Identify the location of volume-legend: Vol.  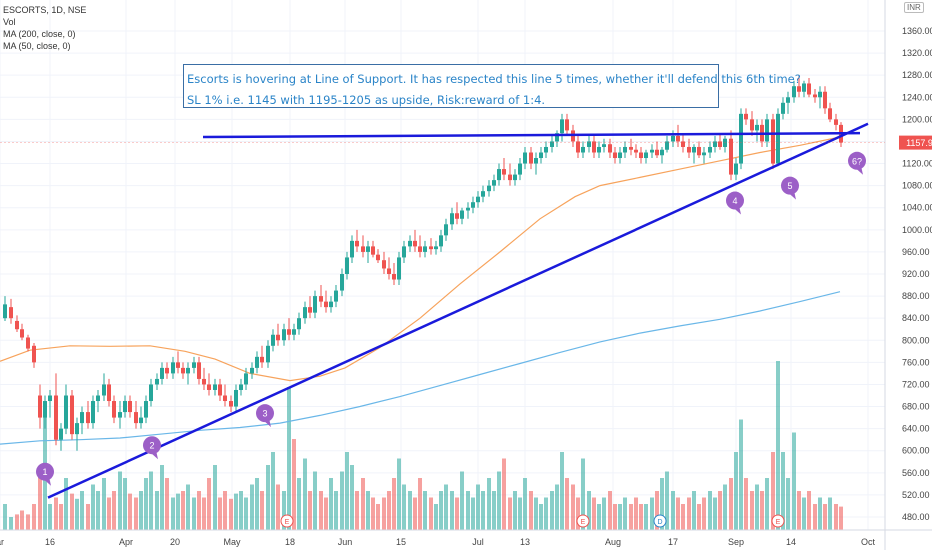
(9, 22).